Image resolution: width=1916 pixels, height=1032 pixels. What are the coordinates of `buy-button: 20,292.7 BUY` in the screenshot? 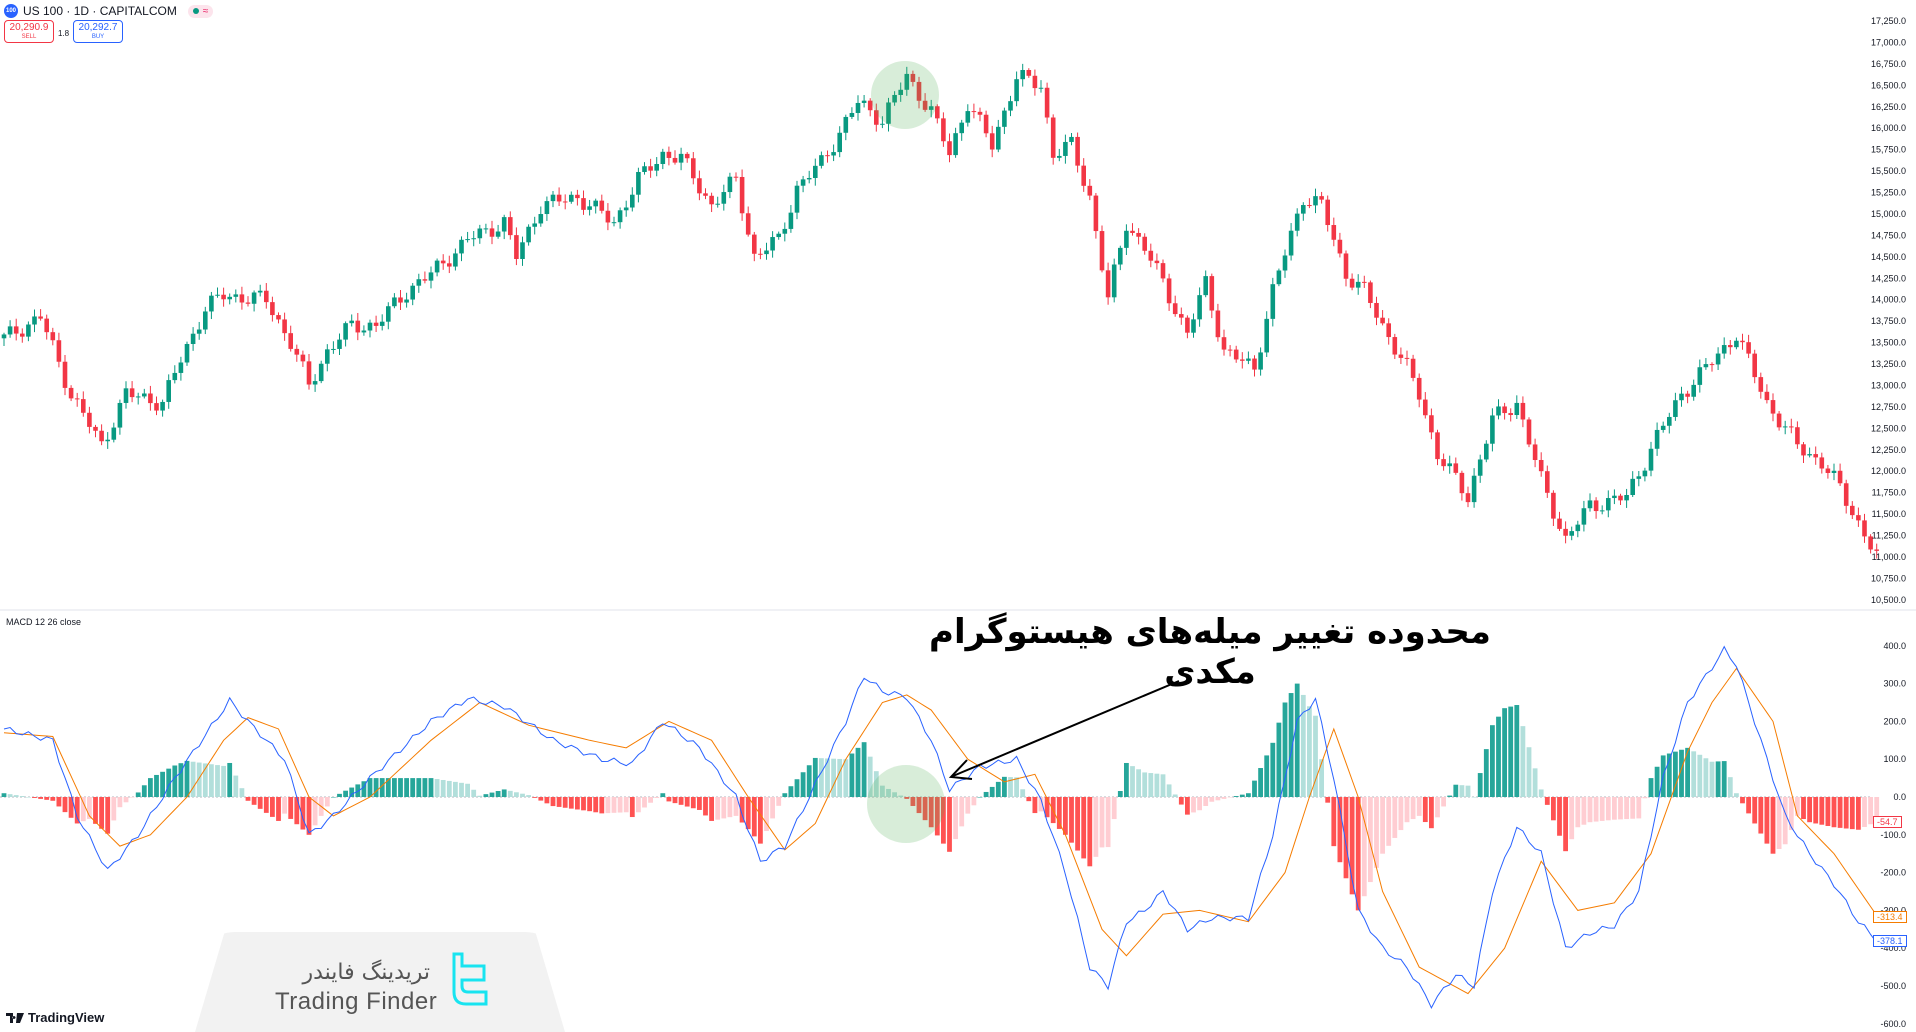 It's located at (98, 31).